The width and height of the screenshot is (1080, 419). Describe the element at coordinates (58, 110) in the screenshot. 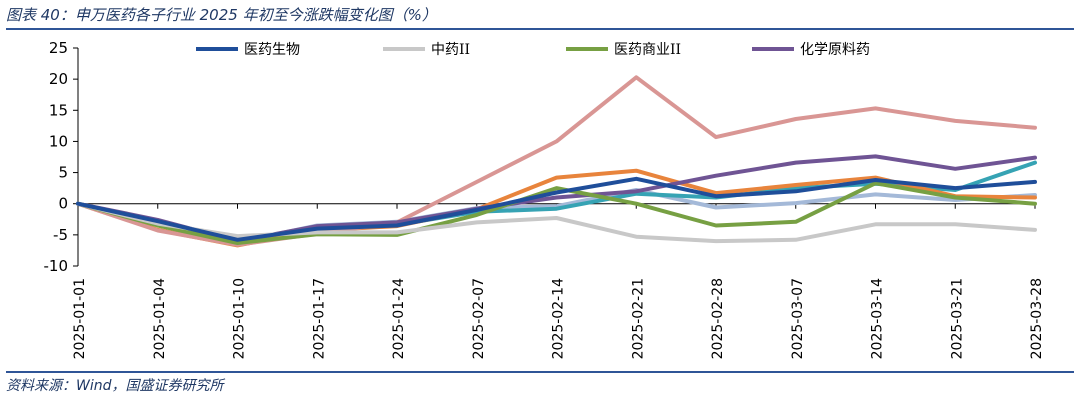

I see `y-tick-label: 15` at that location.